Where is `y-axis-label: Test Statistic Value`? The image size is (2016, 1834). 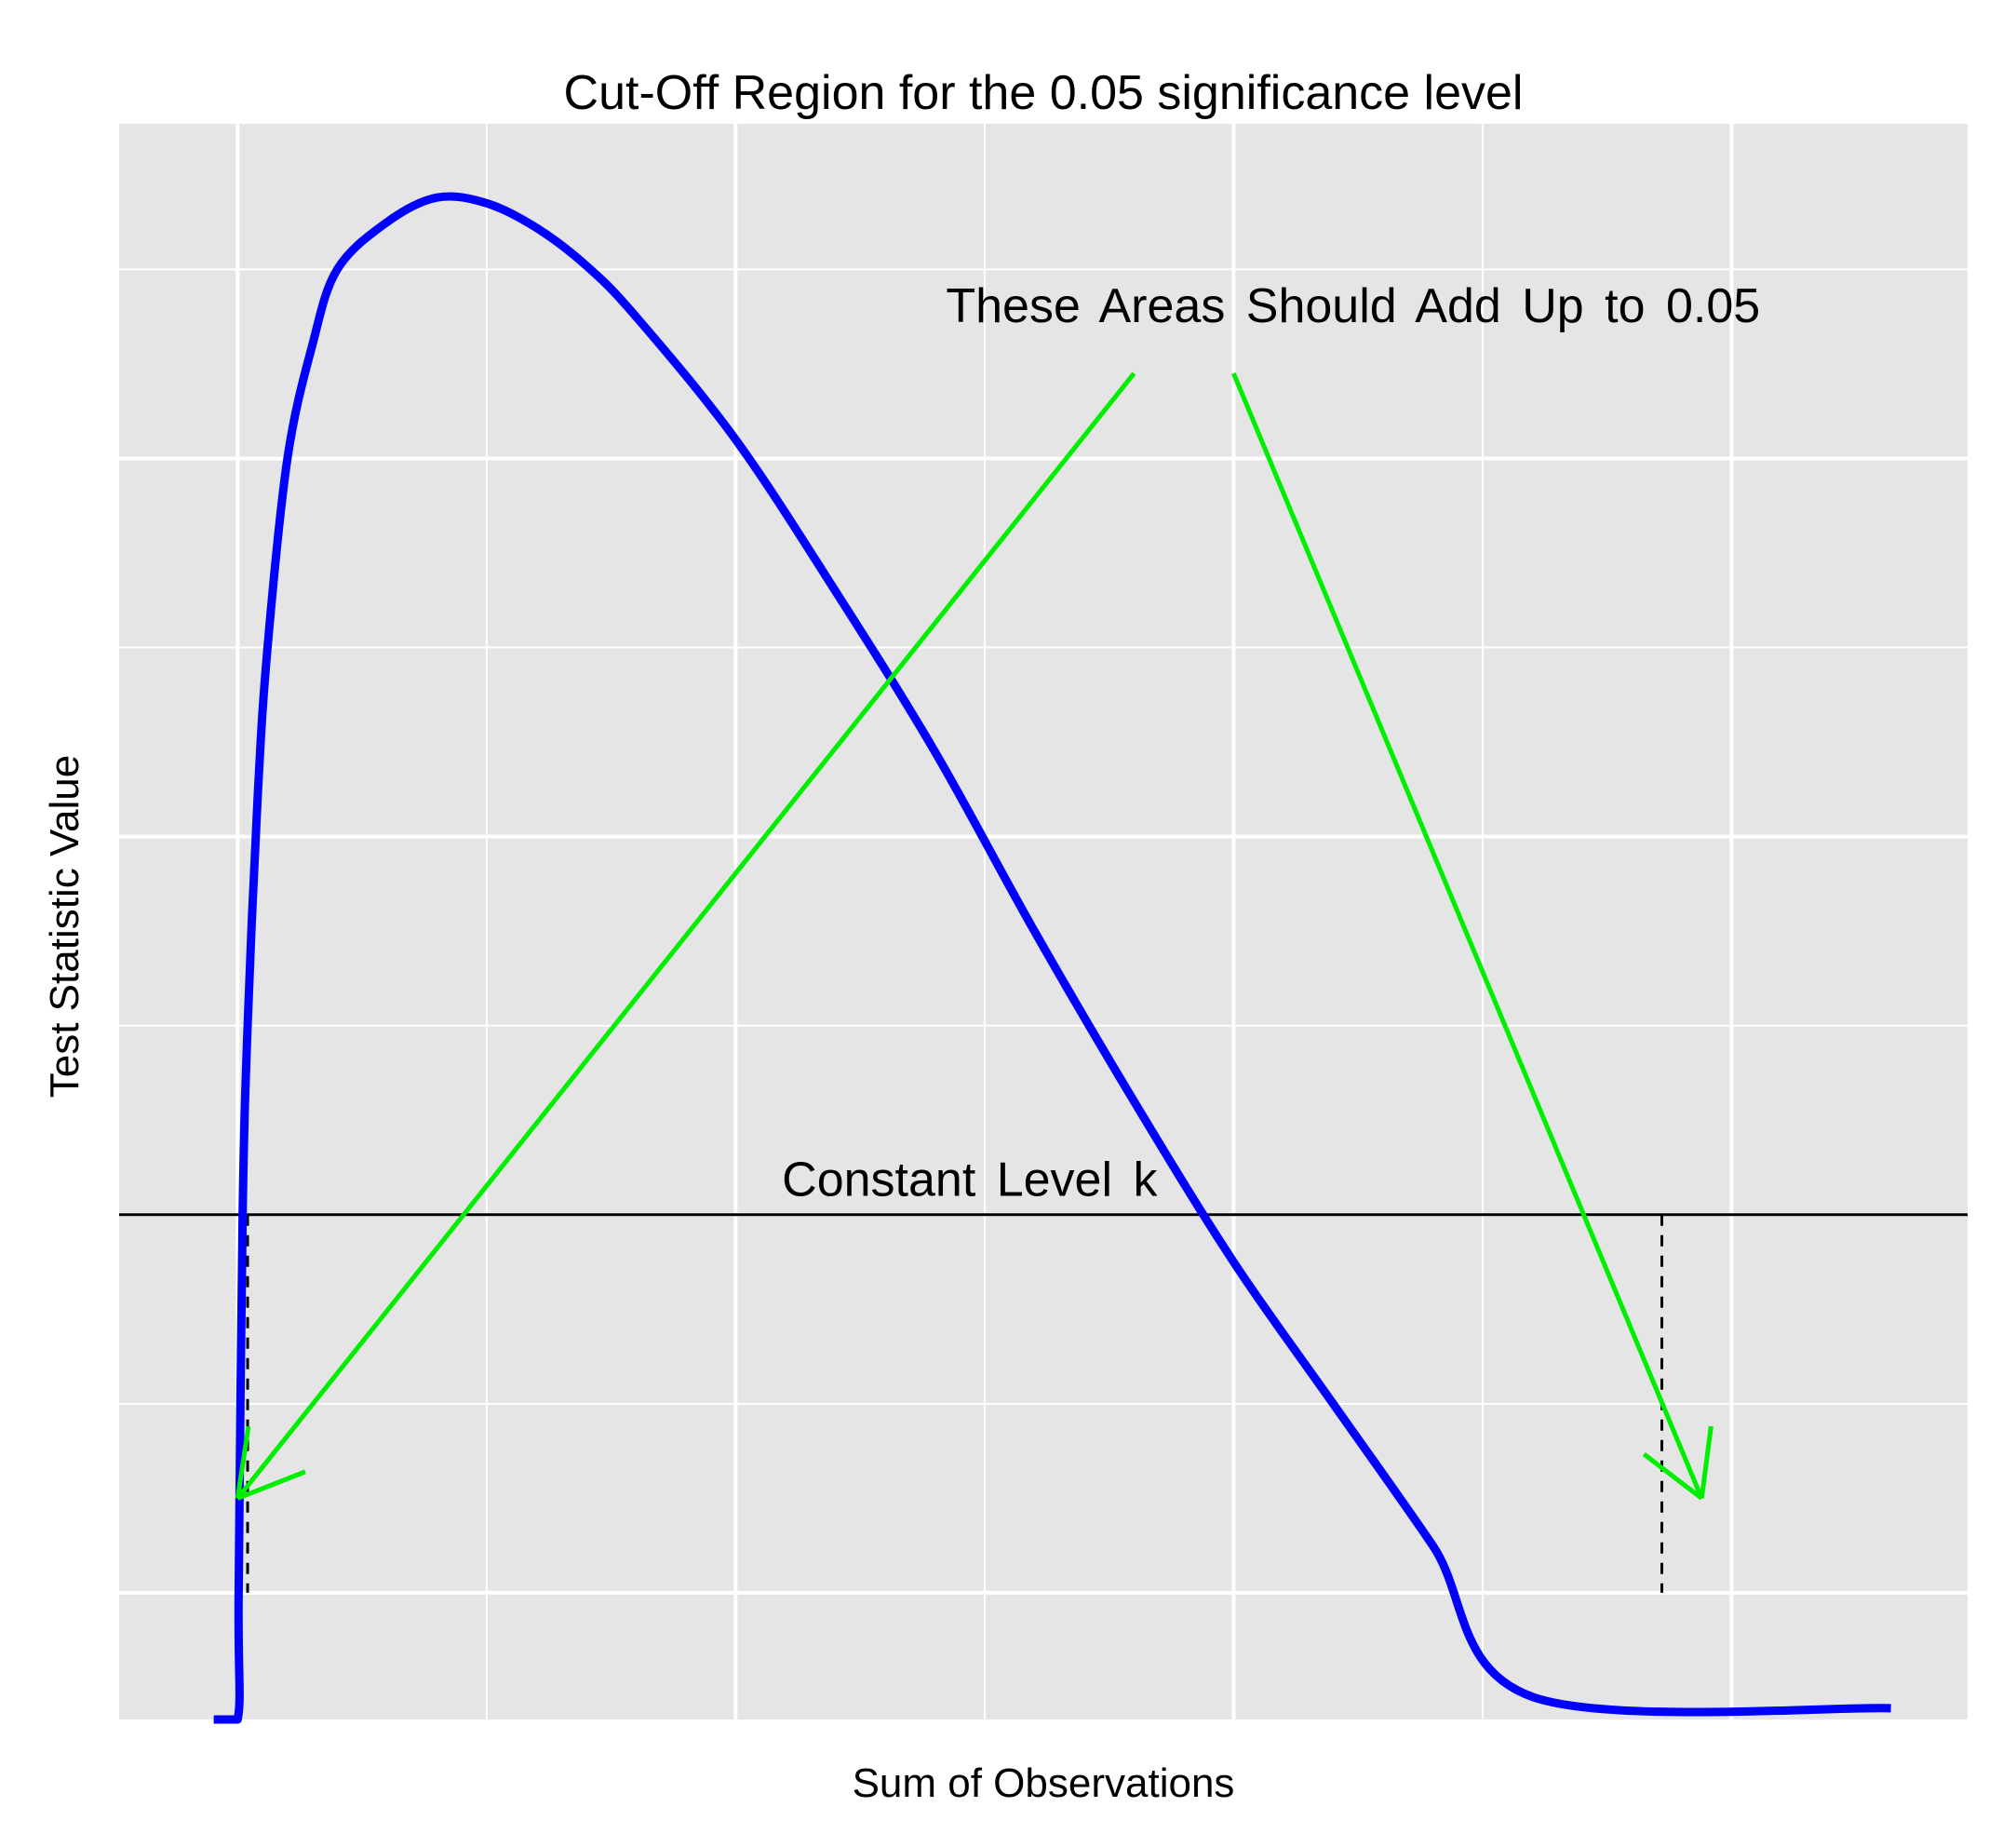 y-axis-label: Test Statistic Value is located at coordinates (64, 926).